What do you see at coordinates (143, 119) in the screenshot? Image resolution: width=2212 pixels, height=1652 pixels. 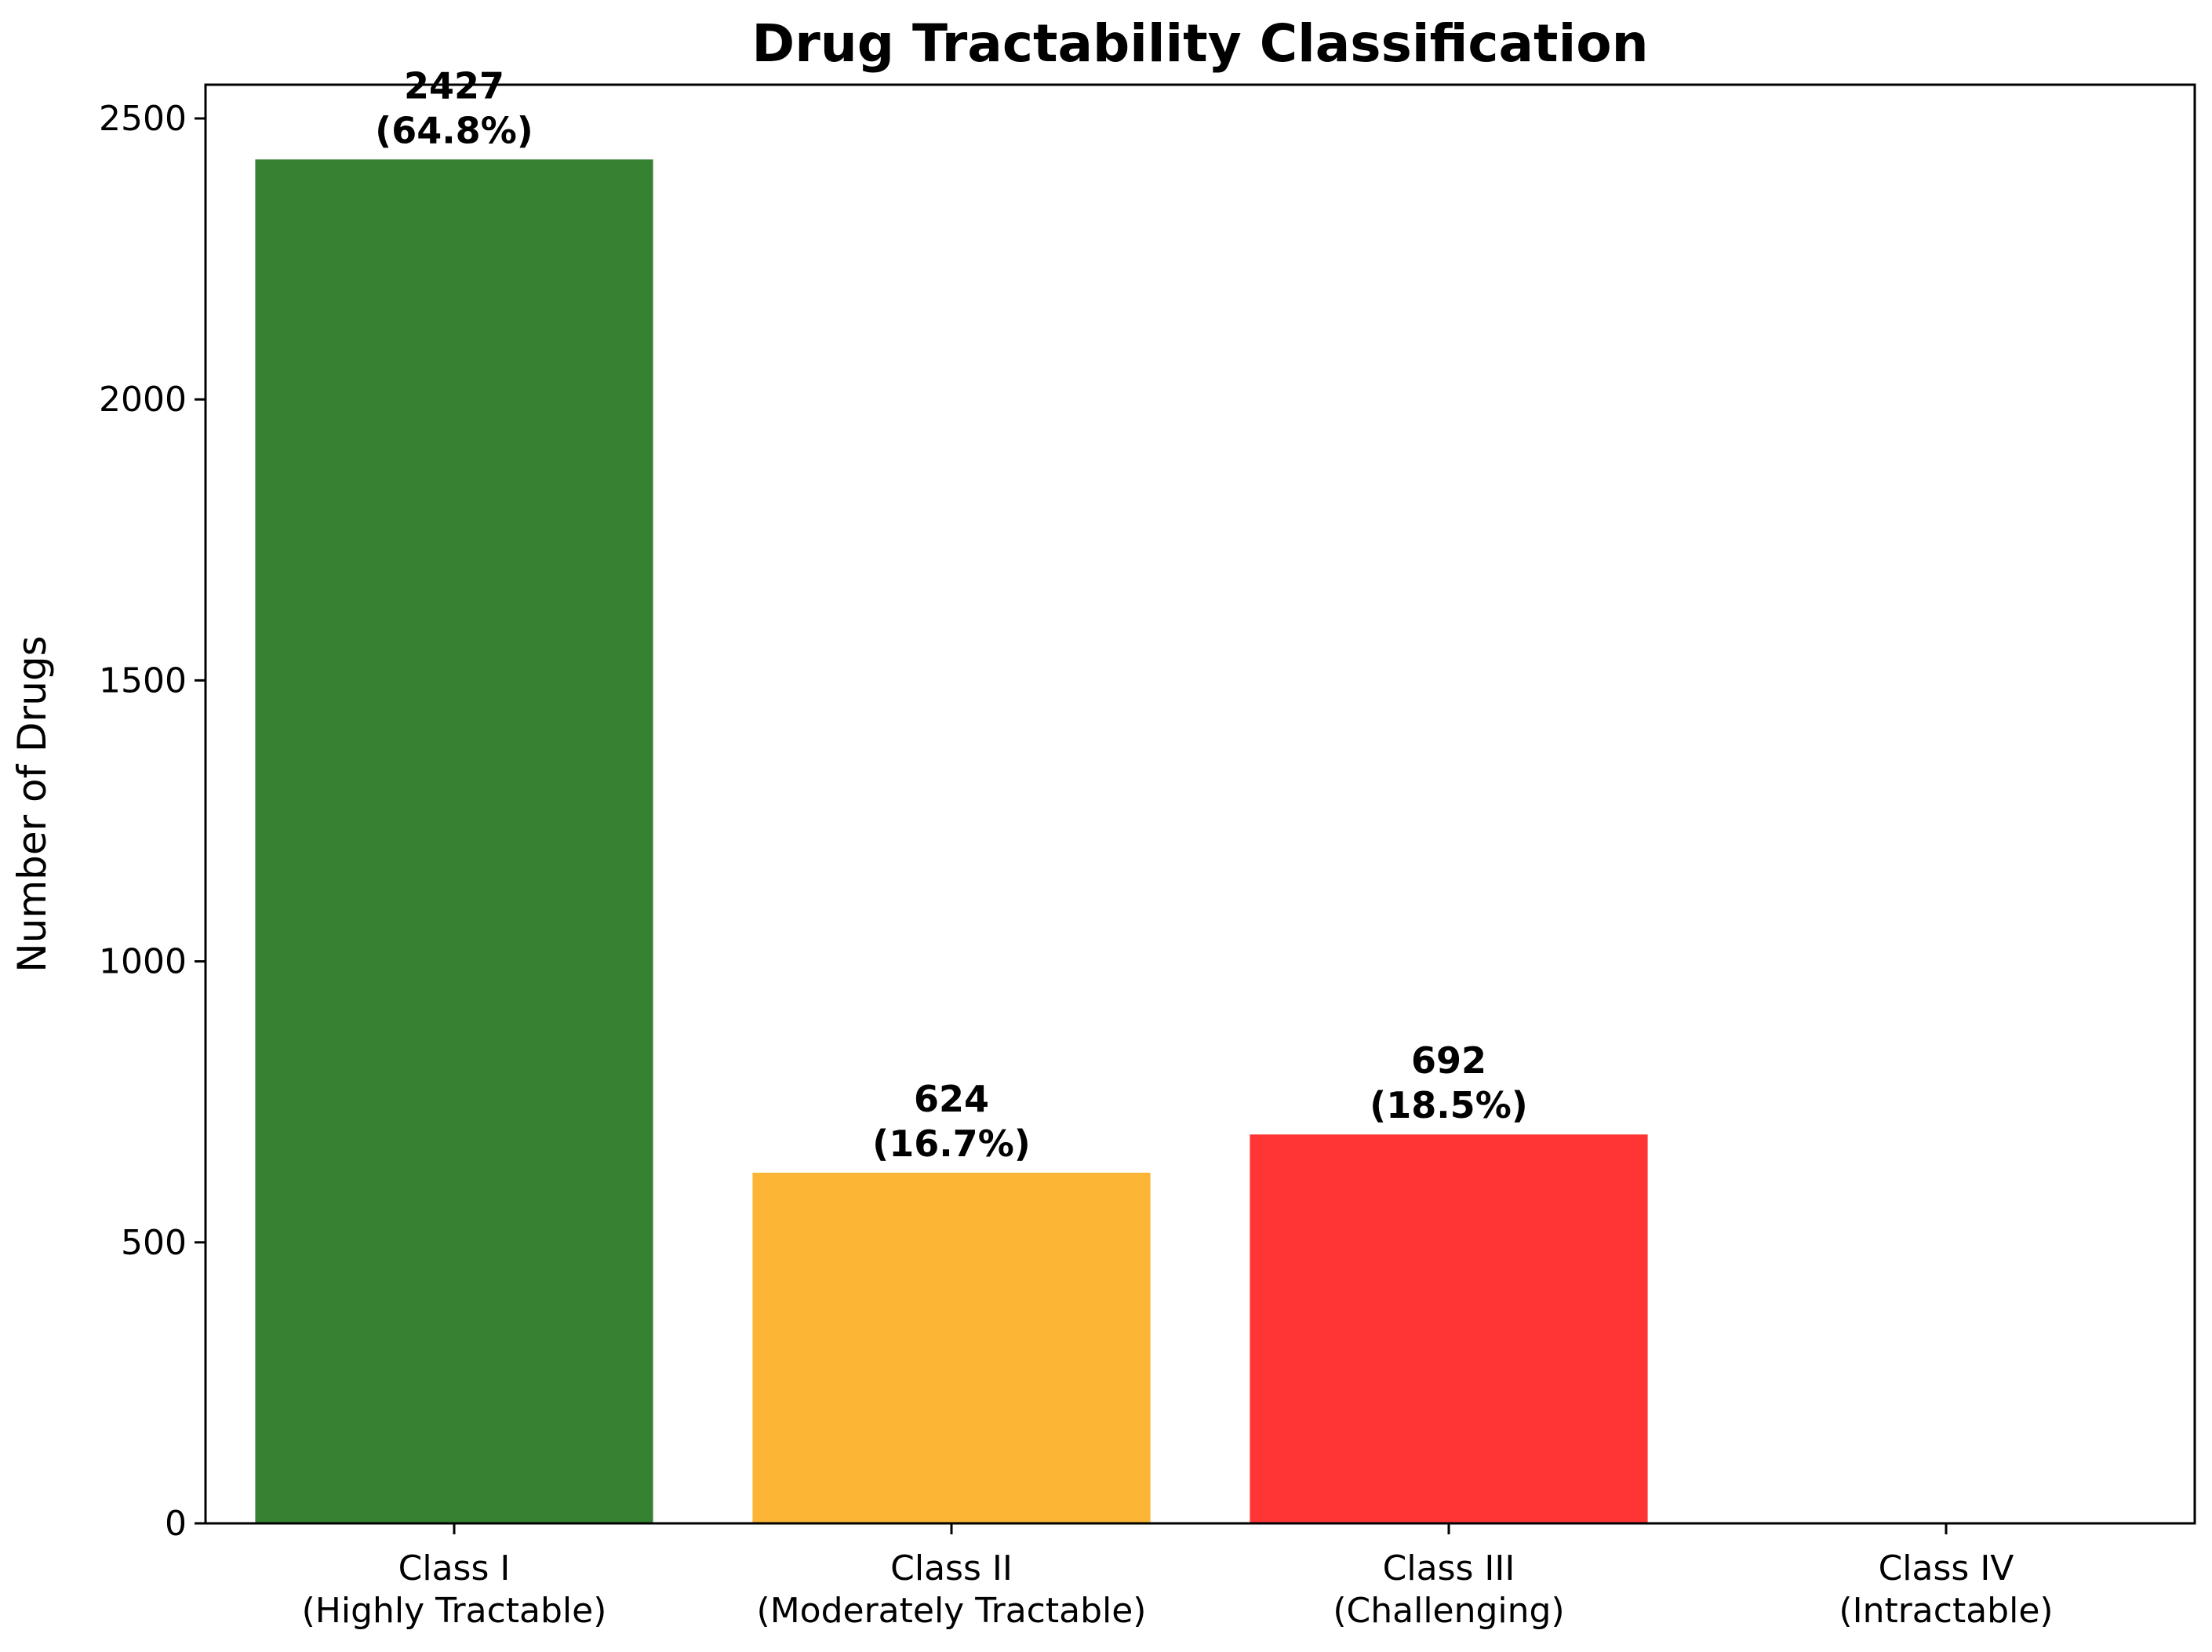 I see `y-tick-label: 2500` at bounding box center [143, 119].